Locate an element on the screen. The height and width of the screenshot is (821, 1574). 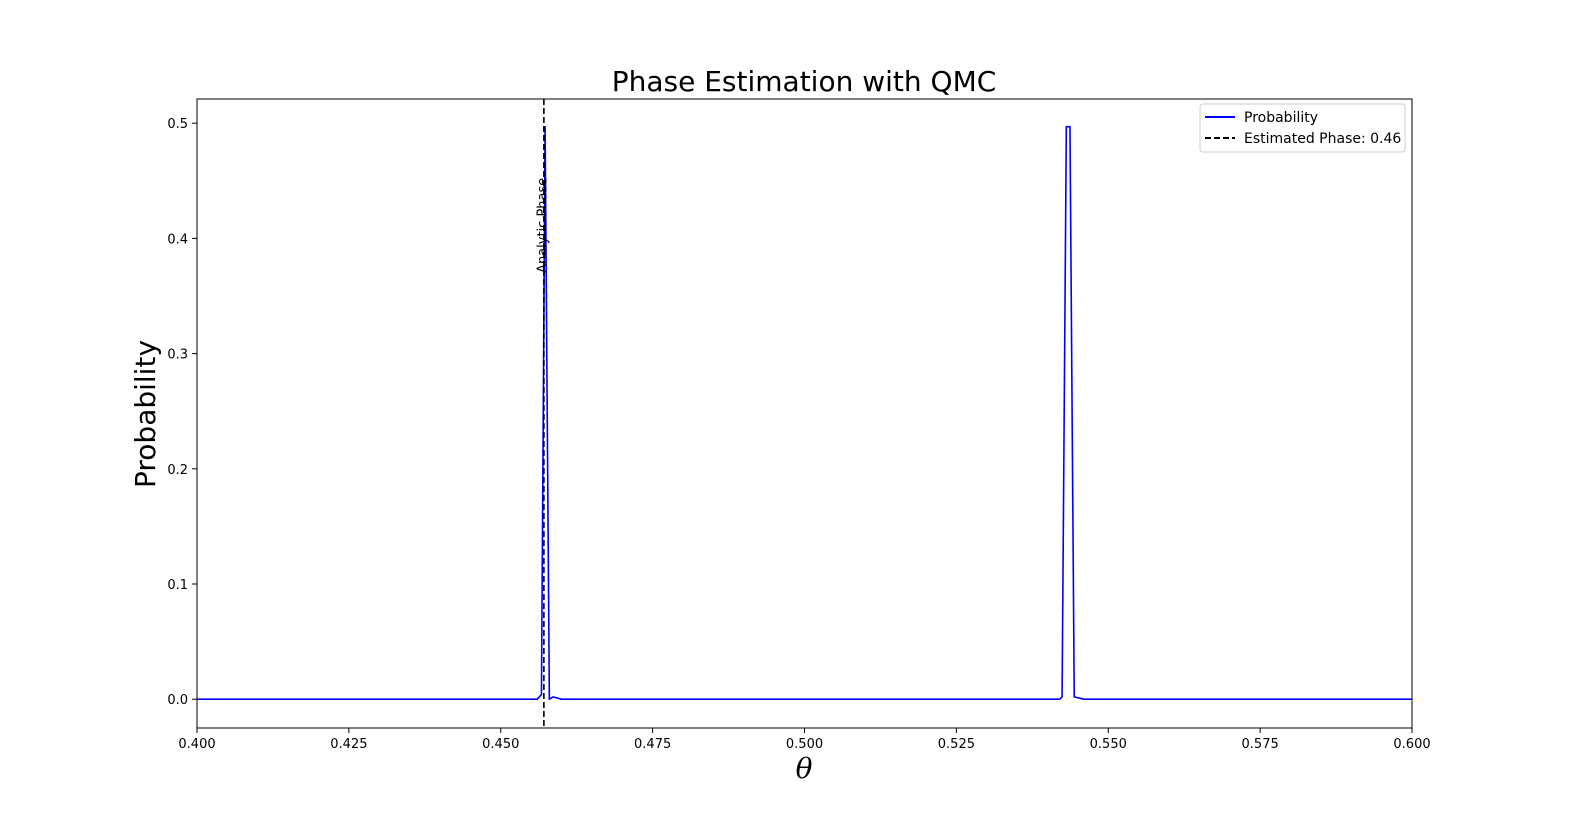
y-tick-label: 0.5 is located at coordinates (177, 124).